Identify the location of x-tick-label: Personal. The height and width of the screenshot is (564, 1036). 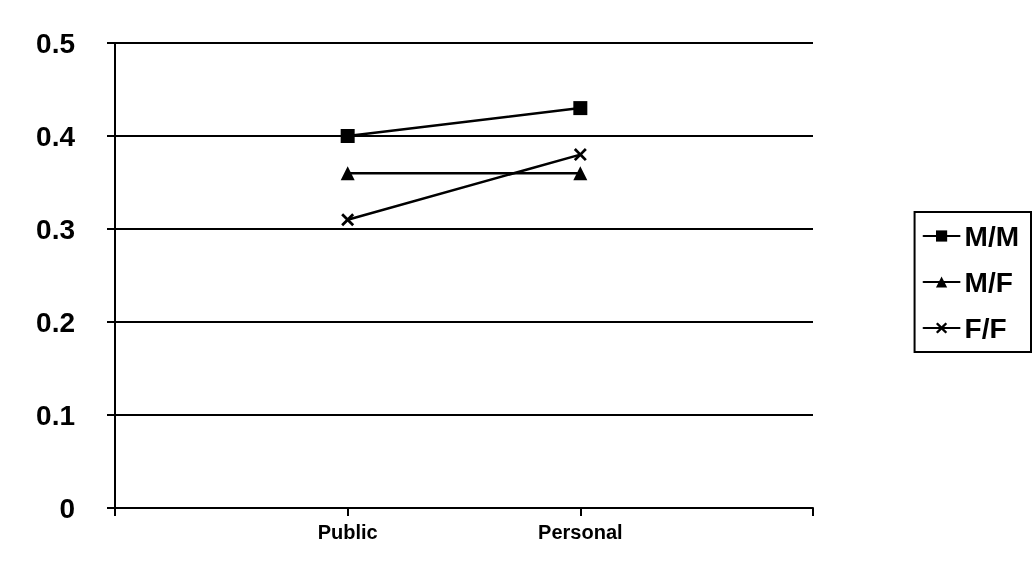
(580, 532).